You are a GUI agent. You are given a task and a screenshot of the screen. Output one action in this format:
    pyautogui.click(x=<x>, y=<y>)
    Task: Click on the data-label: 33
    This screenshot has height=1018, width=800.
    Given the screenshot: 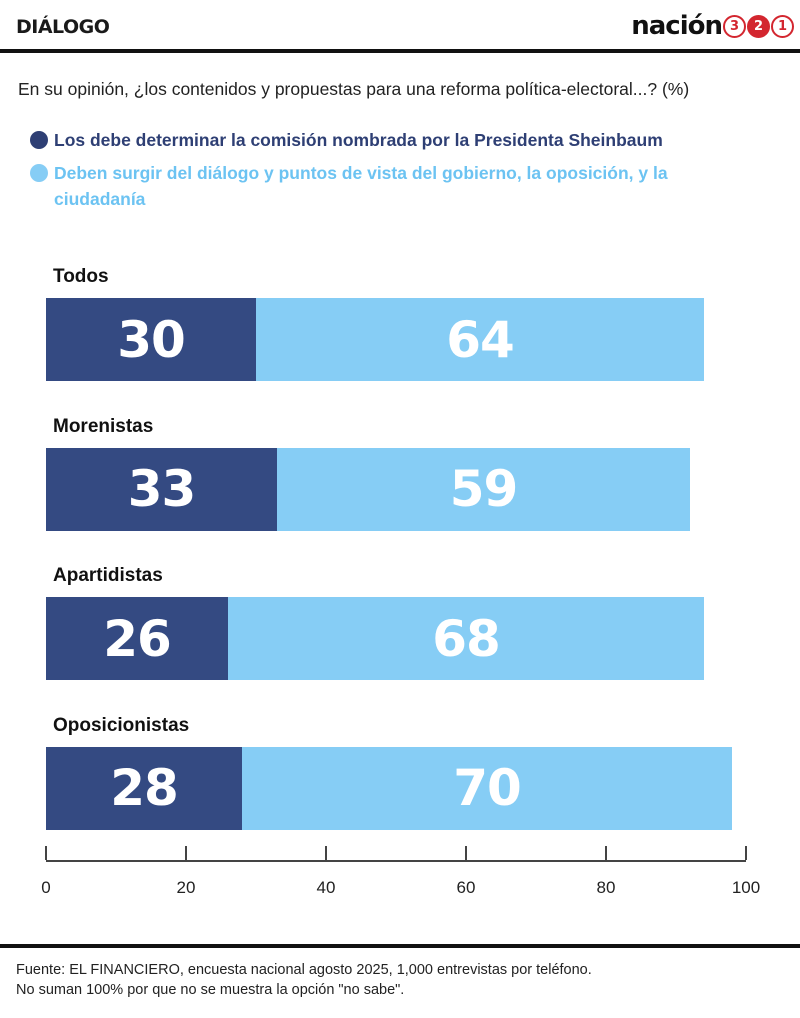 What is the action you would take?
    pyautogui.click(x=162, y=489)
    